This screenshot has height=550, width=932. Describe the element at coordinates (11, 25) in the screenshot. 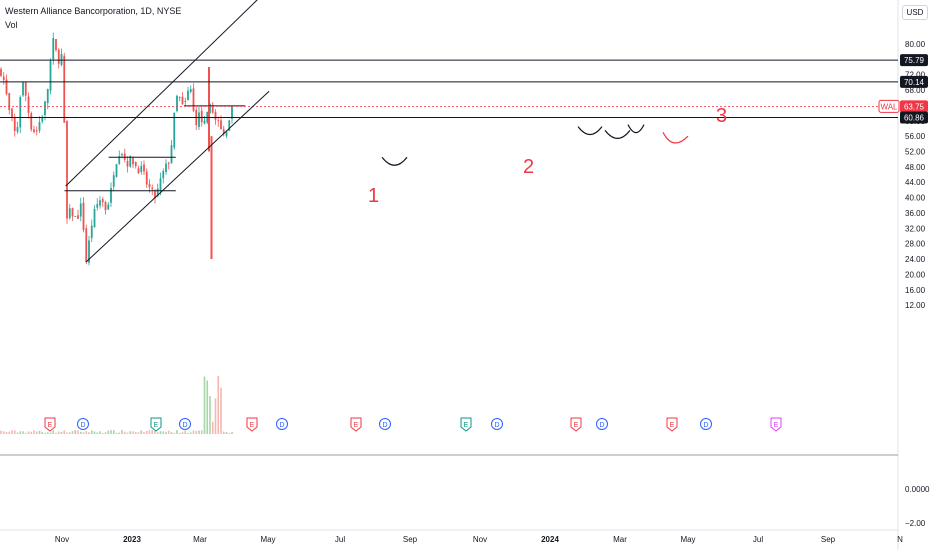

I see `volume-legend-label: Vol` at that location.